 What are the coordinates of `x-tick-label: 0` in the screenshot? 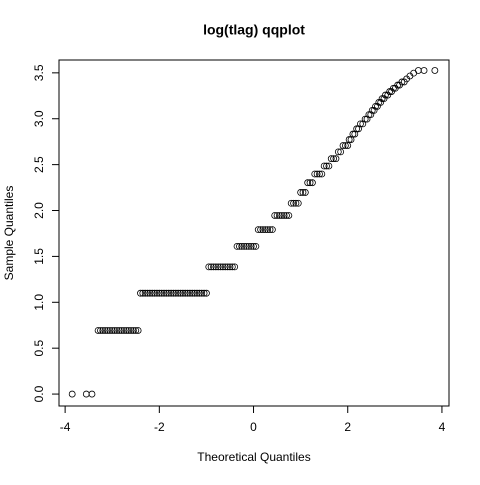 It's located at (253, 427).